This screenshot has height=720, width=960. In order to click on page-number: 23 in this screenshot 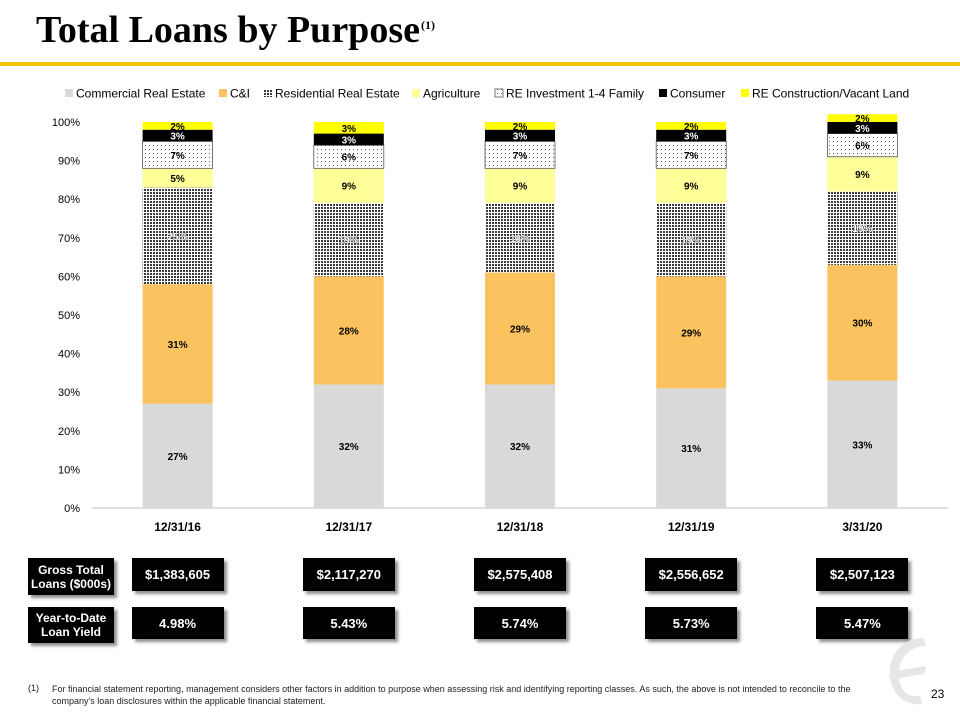, I will do `click(938, 694)`.